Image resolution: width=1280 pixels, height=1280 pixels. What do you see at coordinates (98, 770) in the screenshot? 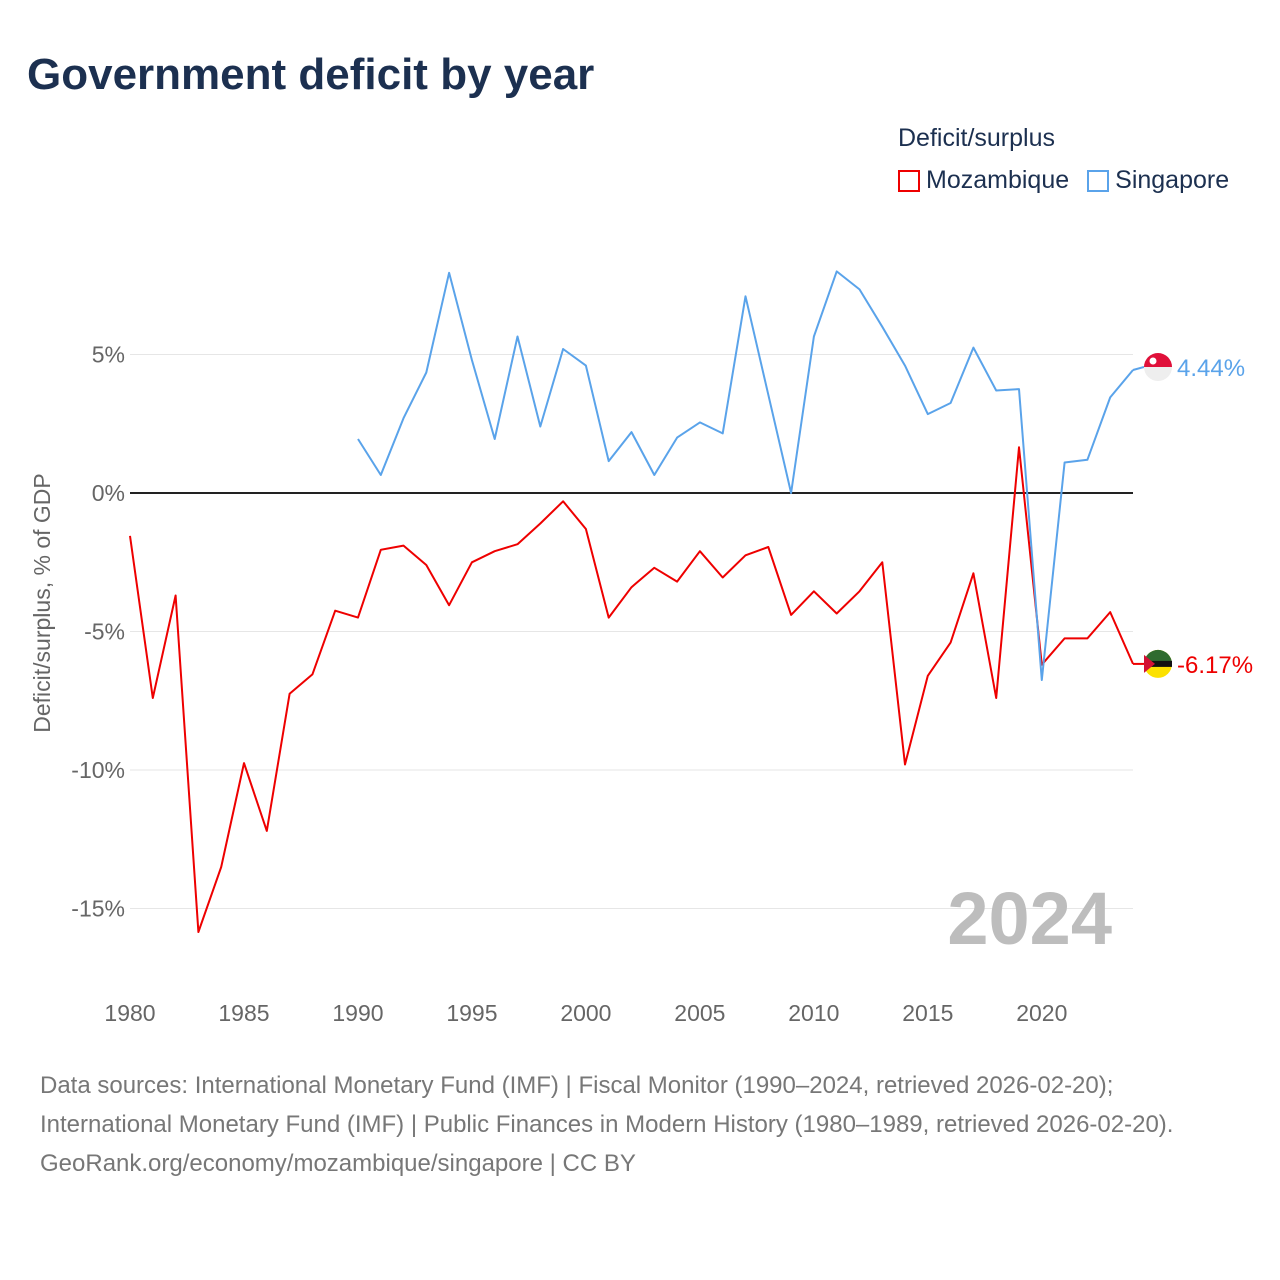
I see `y-tick-label: -10%` at bounding box center [98, 770].